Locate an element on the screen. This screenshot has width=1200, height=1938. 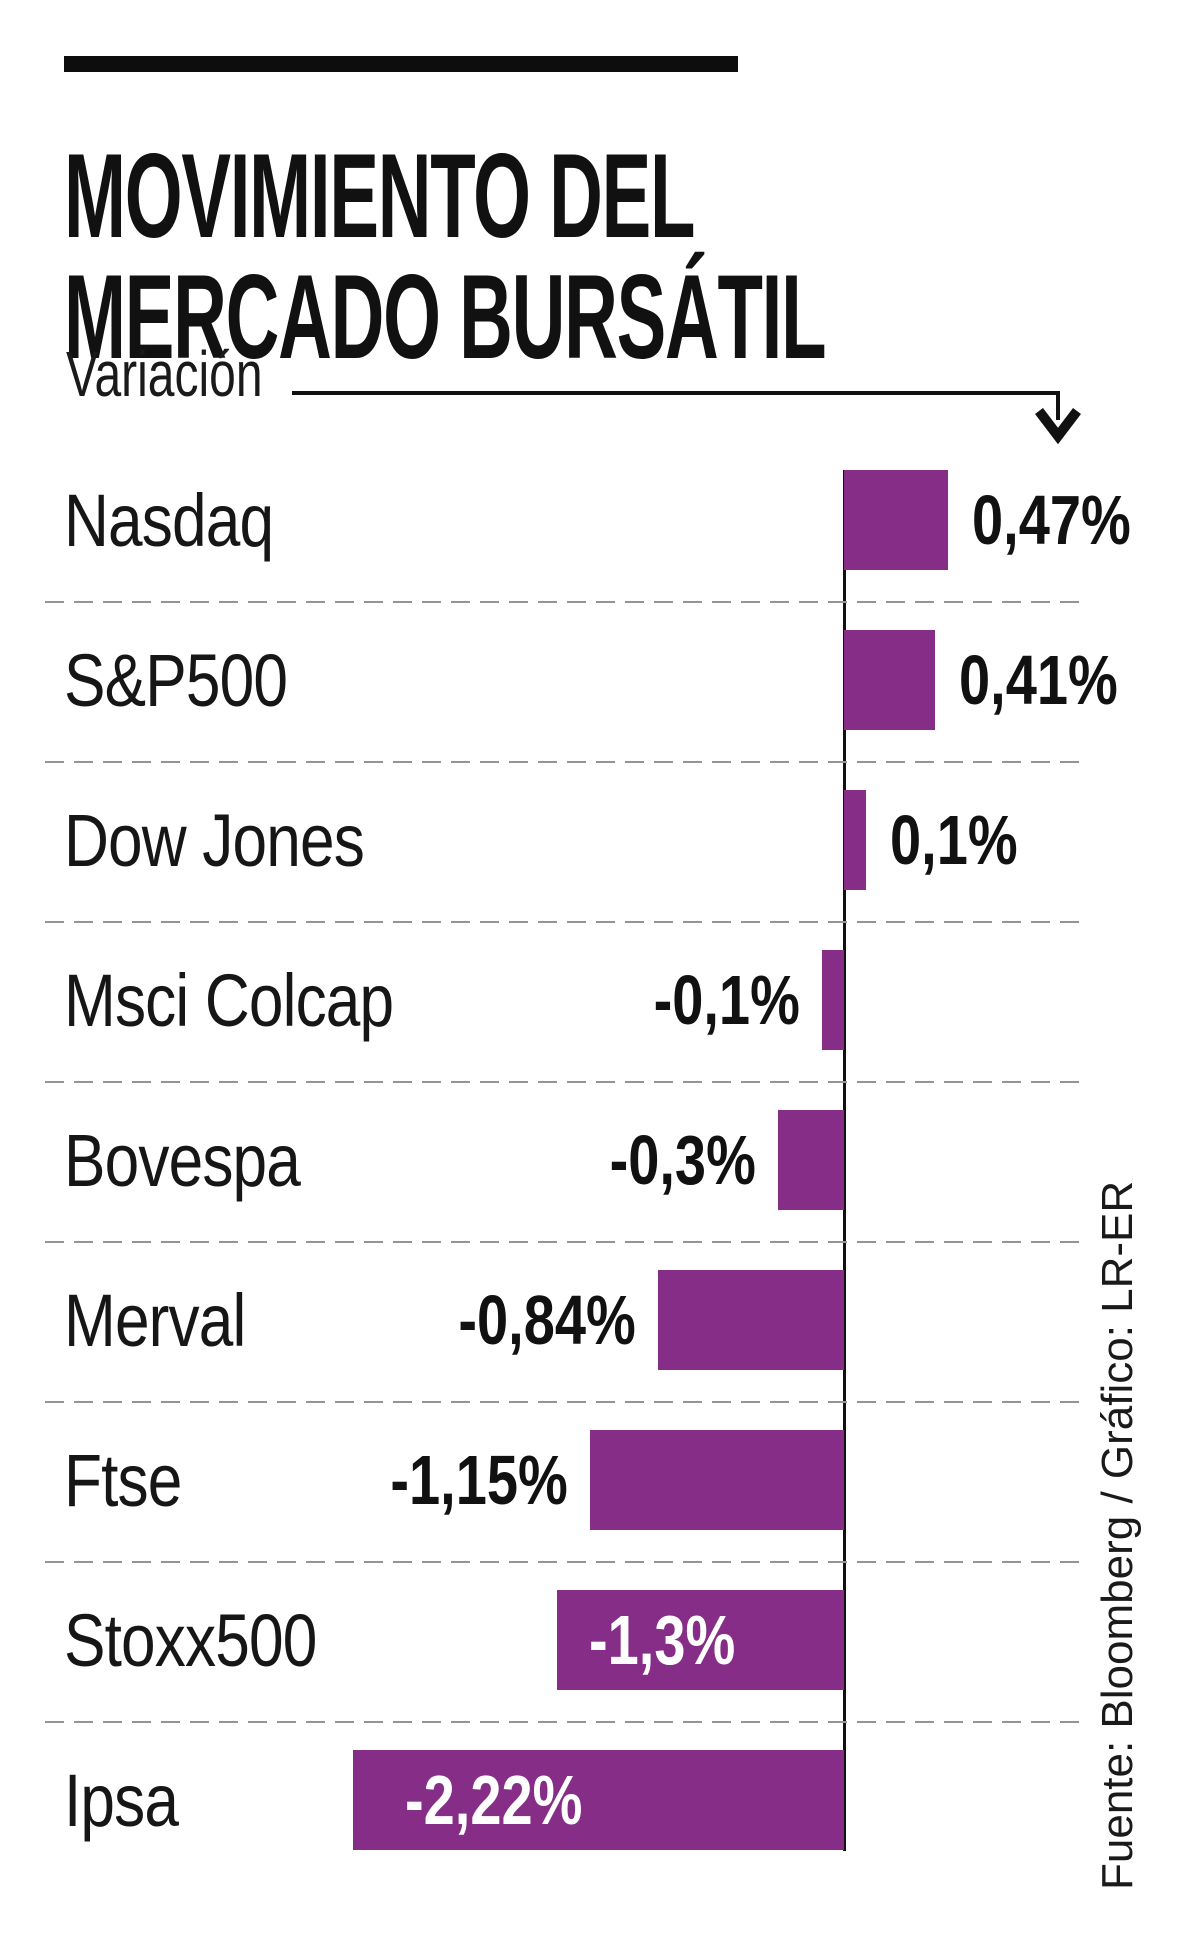
category-label-text: Merval is located at coordinates (155, 1320).